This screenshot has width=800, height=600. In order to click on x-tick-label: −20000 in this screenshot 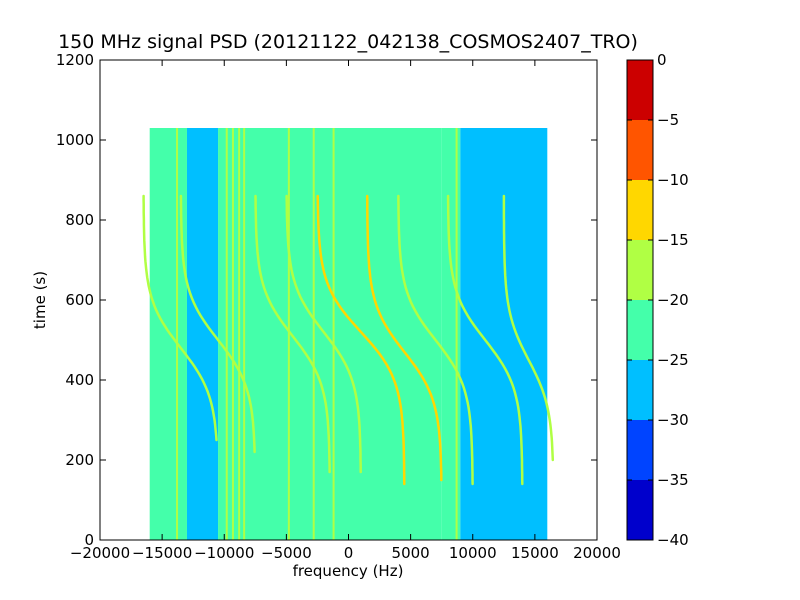, I will do `click(100, 553)`.